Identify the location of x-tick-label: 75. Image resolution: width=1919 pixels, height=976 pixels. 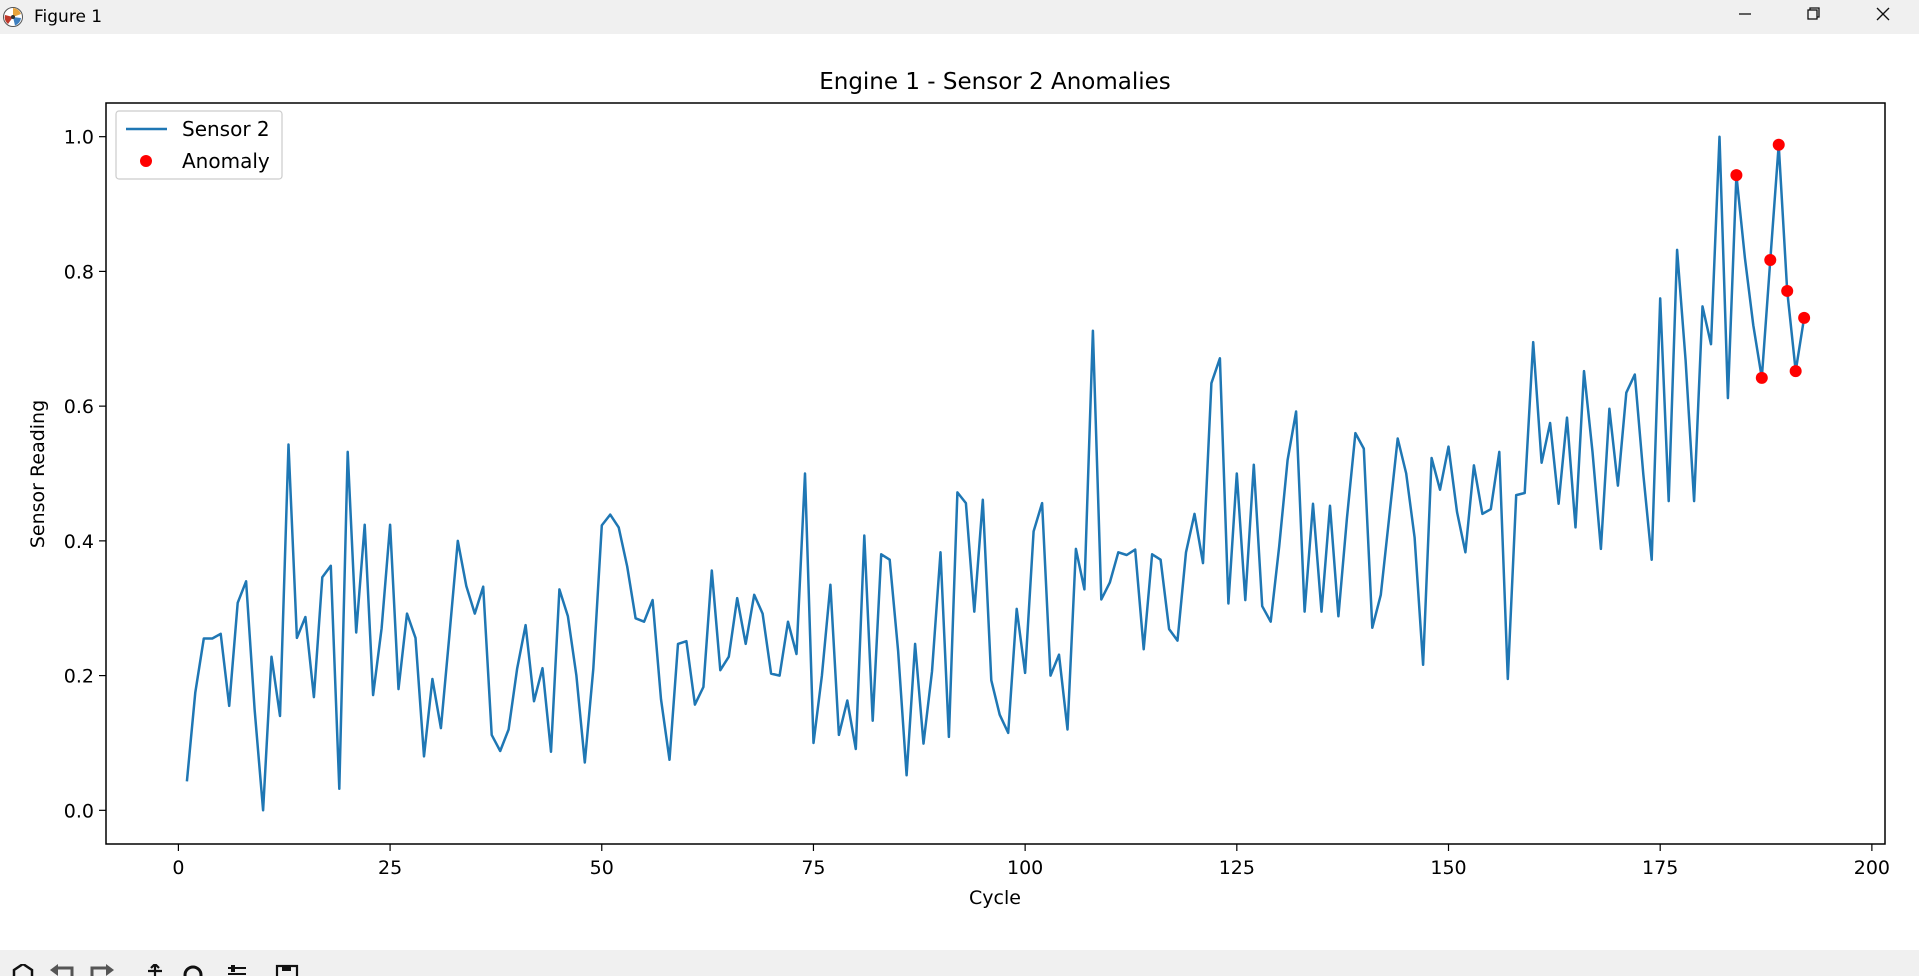
(813, 868).